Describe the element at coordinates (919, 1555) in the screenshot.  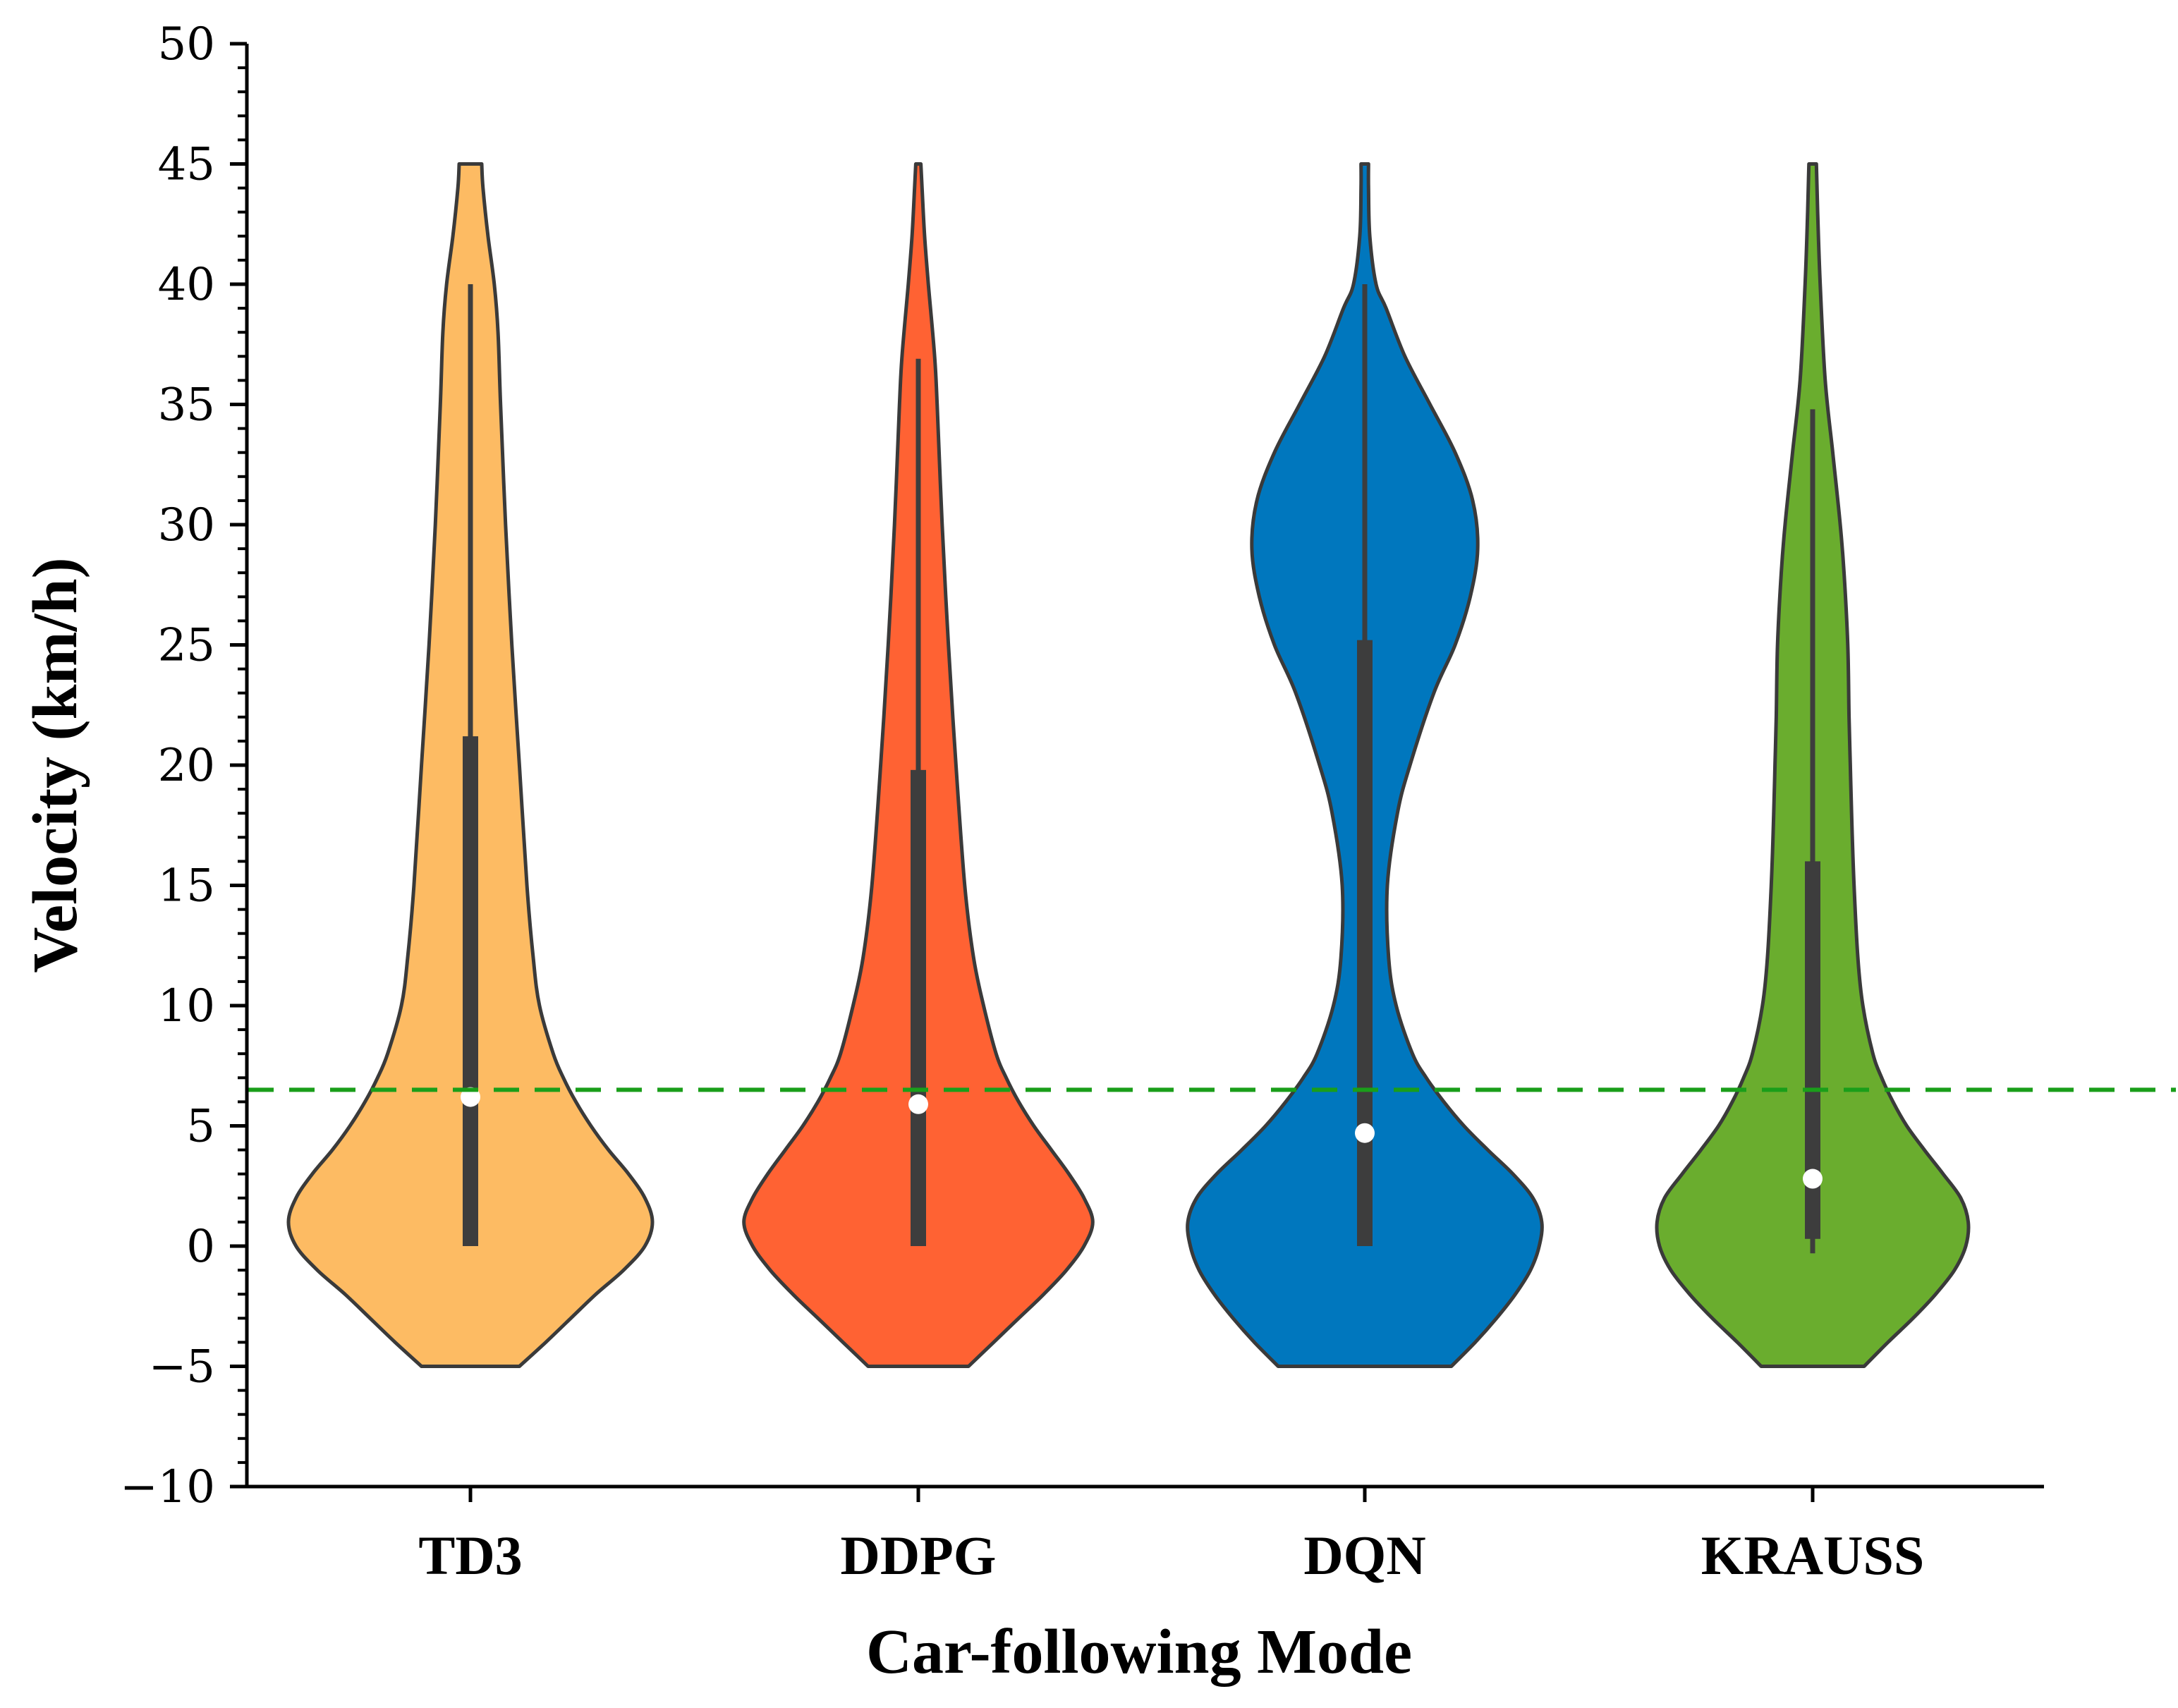
I see `x-tick-label: DDPG` at that location.